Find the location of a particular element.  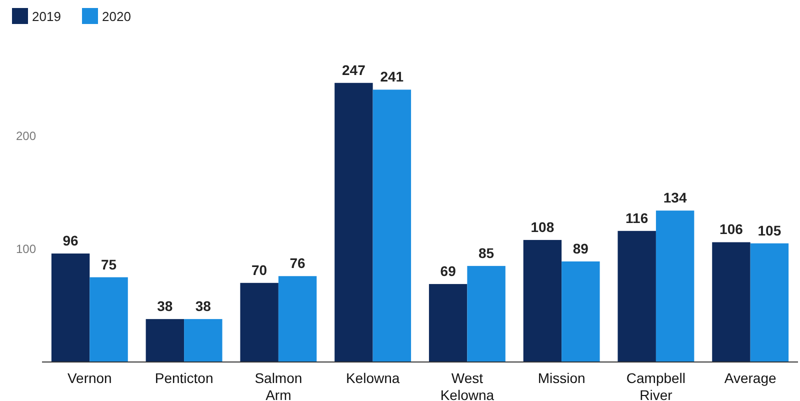

data-label: 108 is located at coordinates (542, 226).